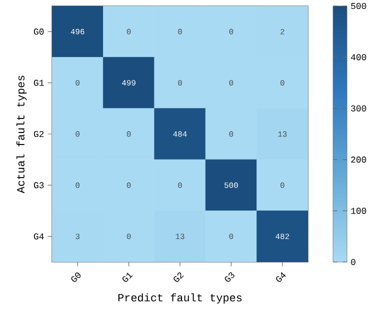 This screenshot has height=318, width=372. What do you see at coordinates (358, 57) in the screenshot?
I see `color-bar-label: 400` at bounding box center [358, 57].